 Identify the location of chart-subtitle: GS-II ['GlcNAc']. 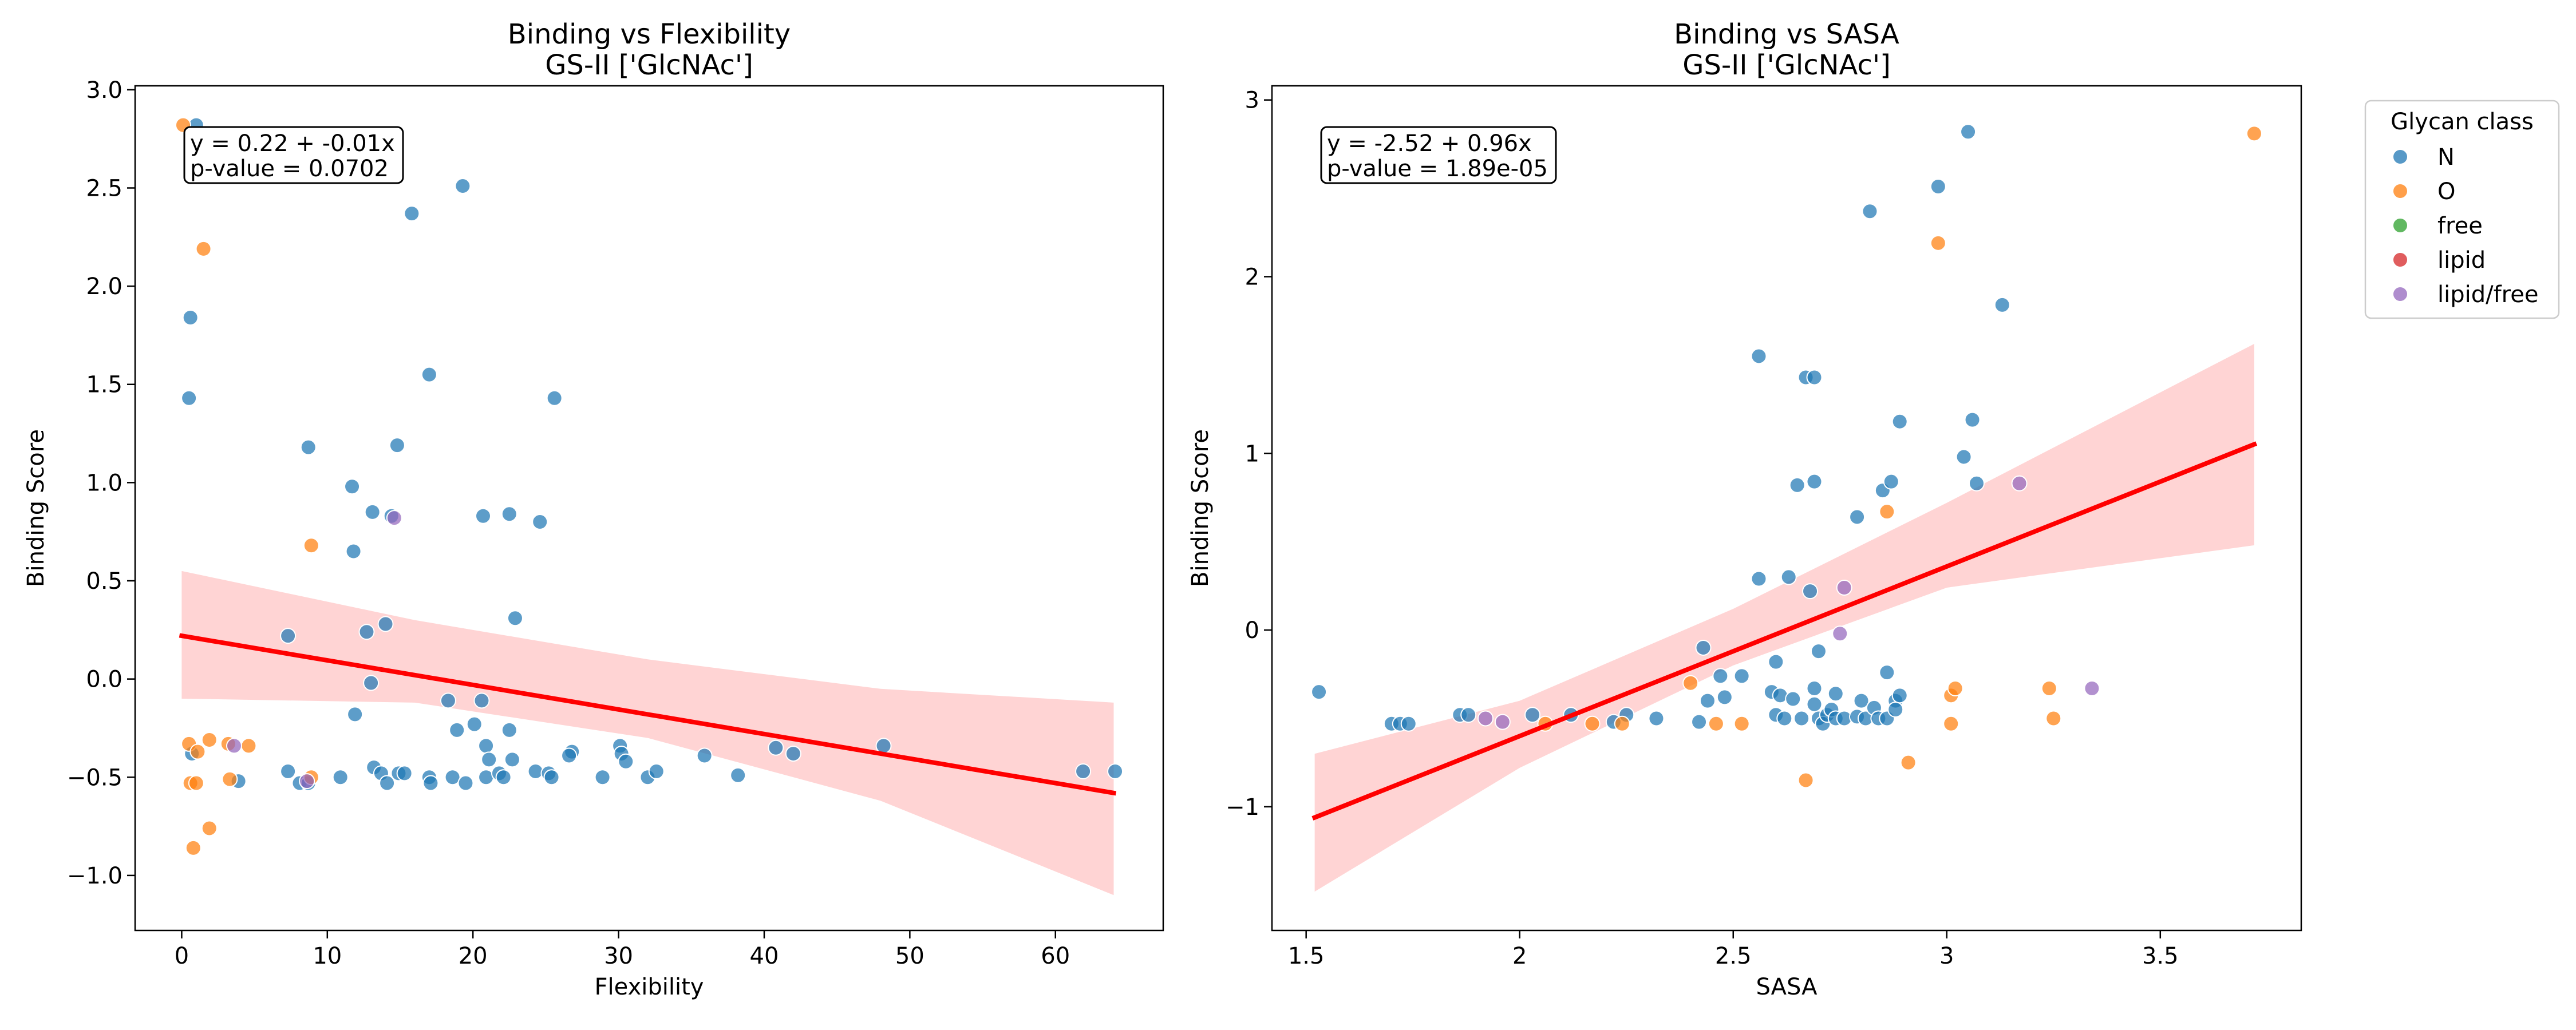
(1786, 65).